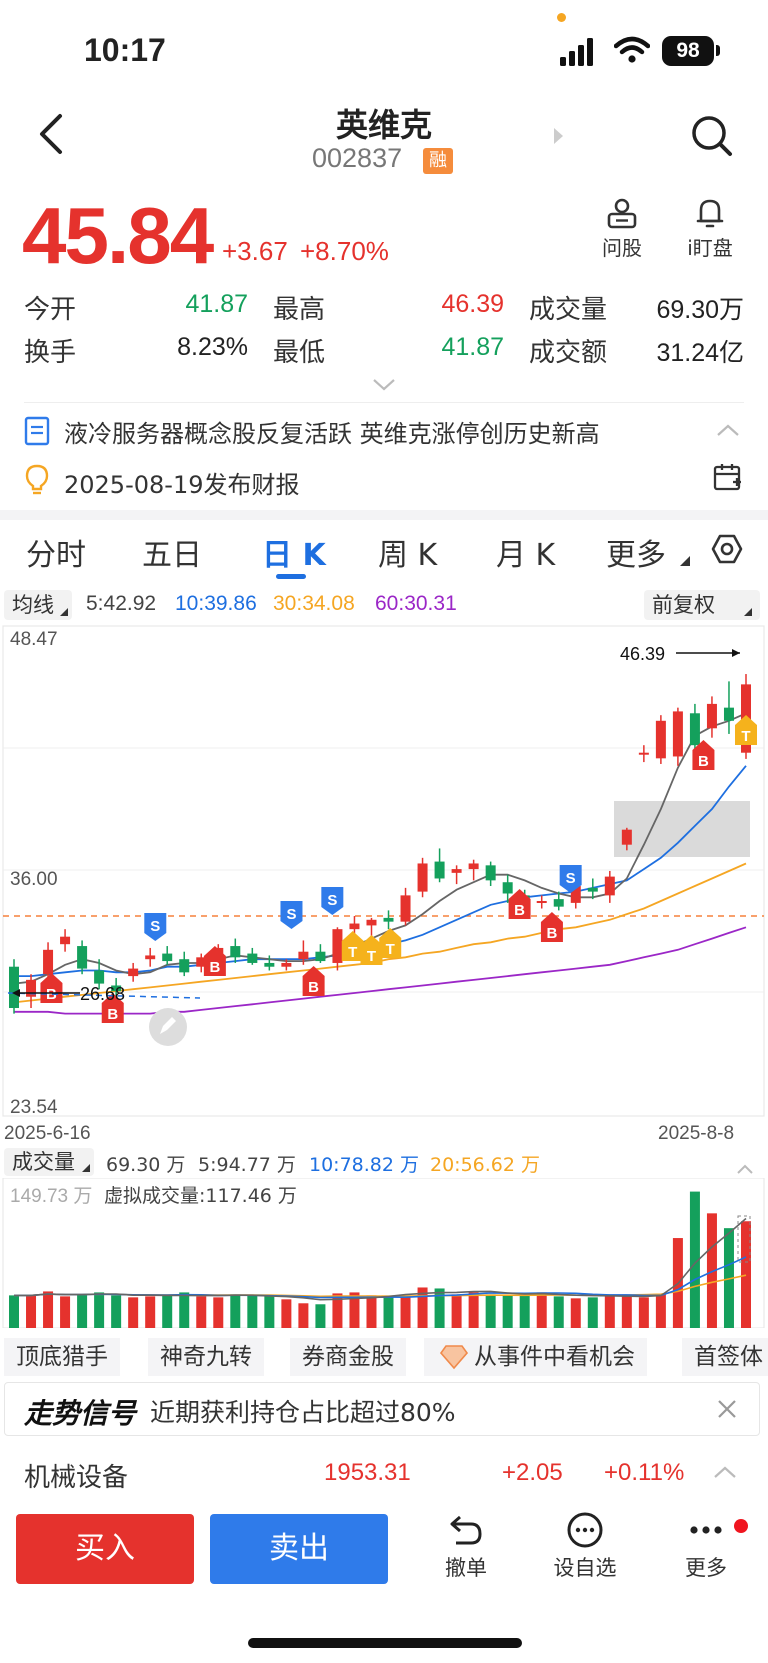 The height and width of the screenshot is (1663, 768). Describe the element at coordinates (384, 385) in the screenshot. I see `expand-chevron-icon` at that location.